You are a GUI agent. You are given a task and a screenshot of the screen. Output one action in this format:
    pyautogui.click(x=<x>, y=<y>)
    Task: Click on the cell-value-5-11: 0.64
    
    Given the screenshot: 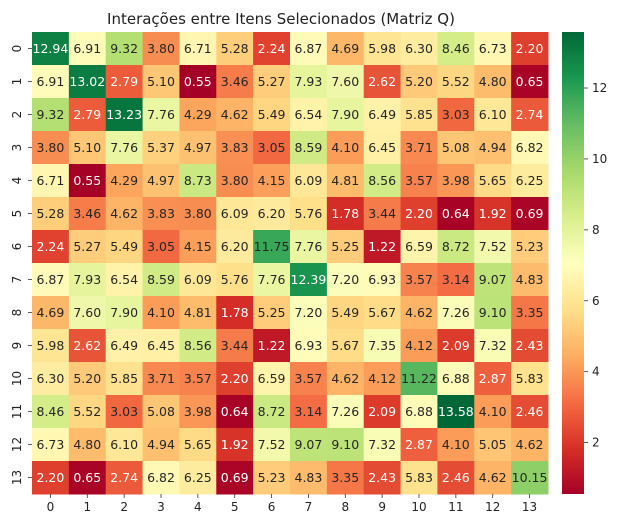 What is the action you would take?
    pyautogui.click(x=456, y=213)
    